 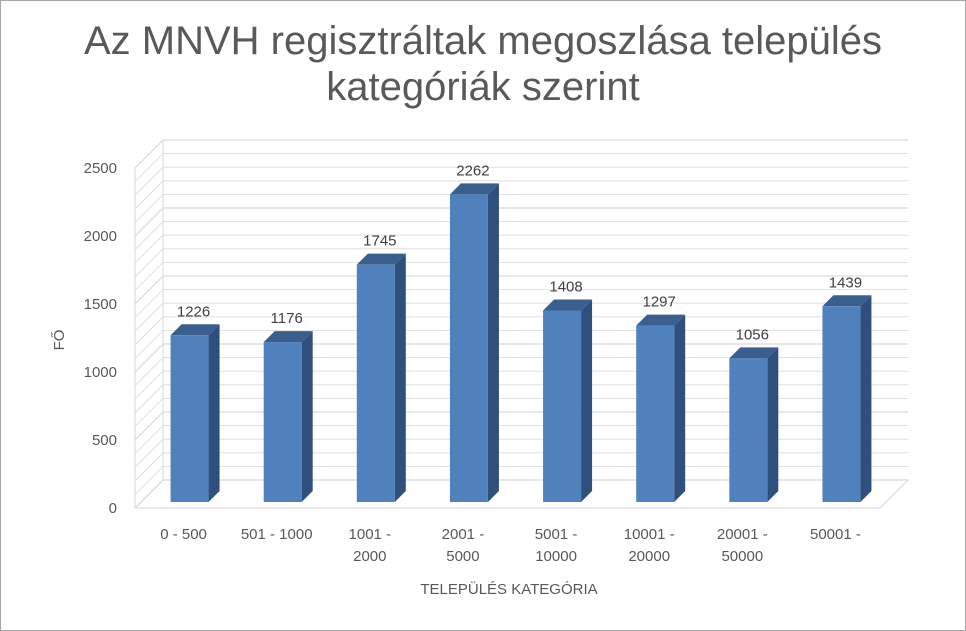 I want to click on x-tick-label: 50000, so click(x=742, y=556).